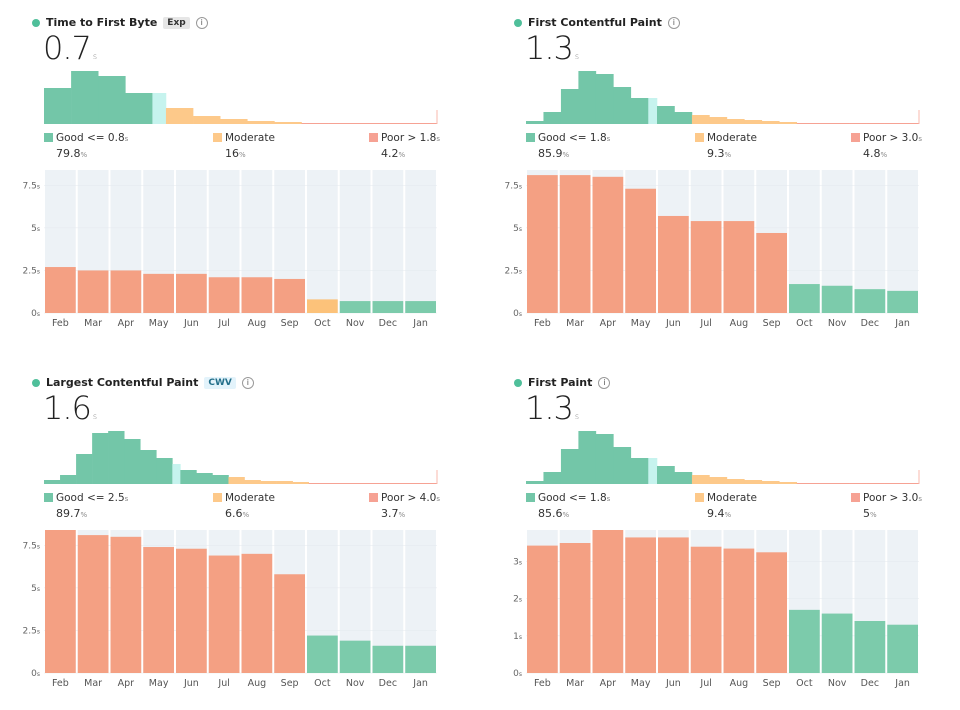  I want to click on legend-value: 85.9, so click(550, 153).